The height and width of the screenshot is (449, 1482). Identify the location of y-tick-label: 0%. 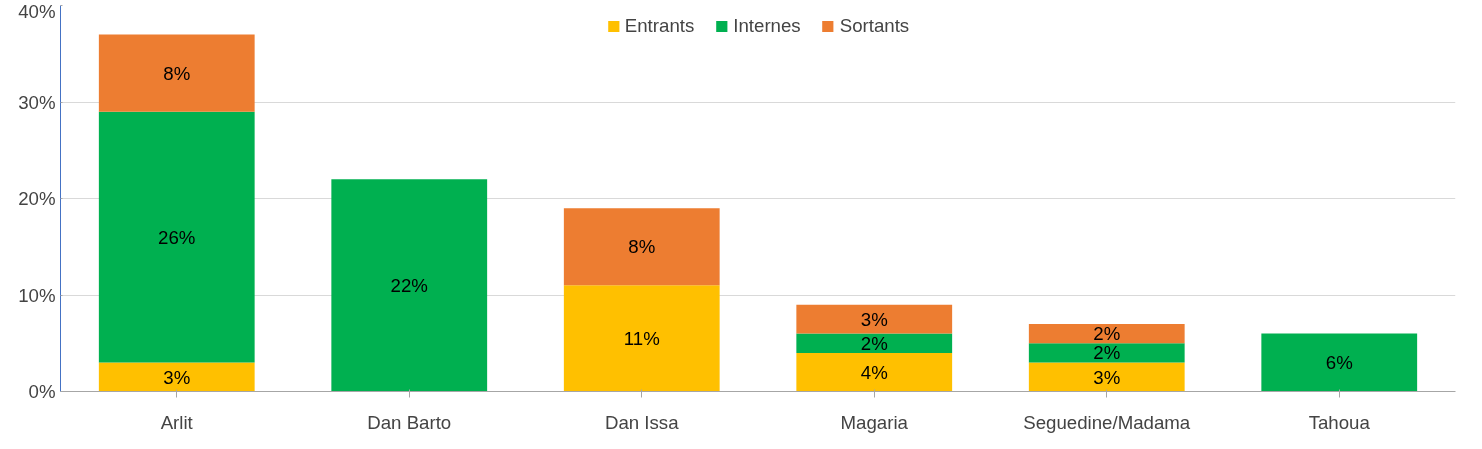
(42, 391).